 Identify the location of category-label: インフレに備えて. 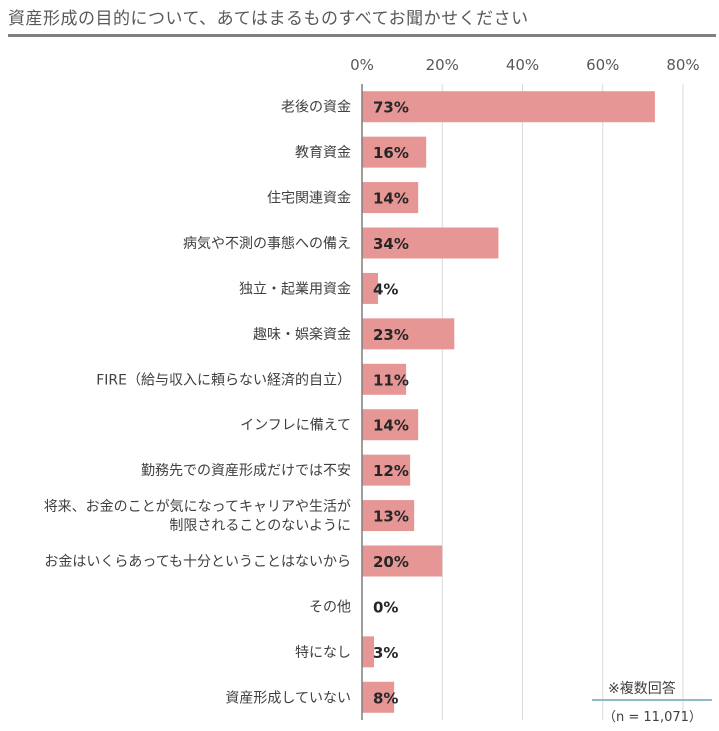
(295, 426).